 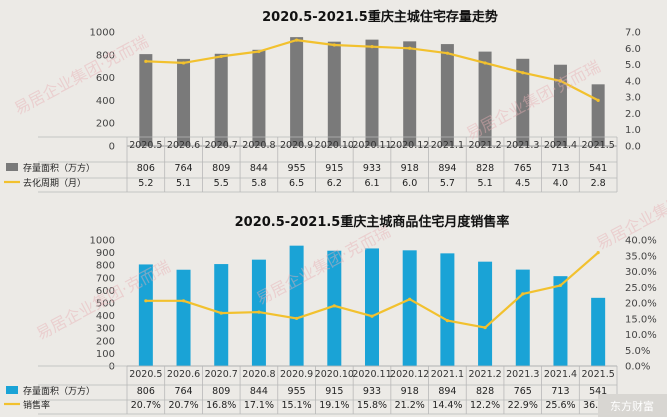 I want to click on table-cell: 809, so click(x=221, y=168).